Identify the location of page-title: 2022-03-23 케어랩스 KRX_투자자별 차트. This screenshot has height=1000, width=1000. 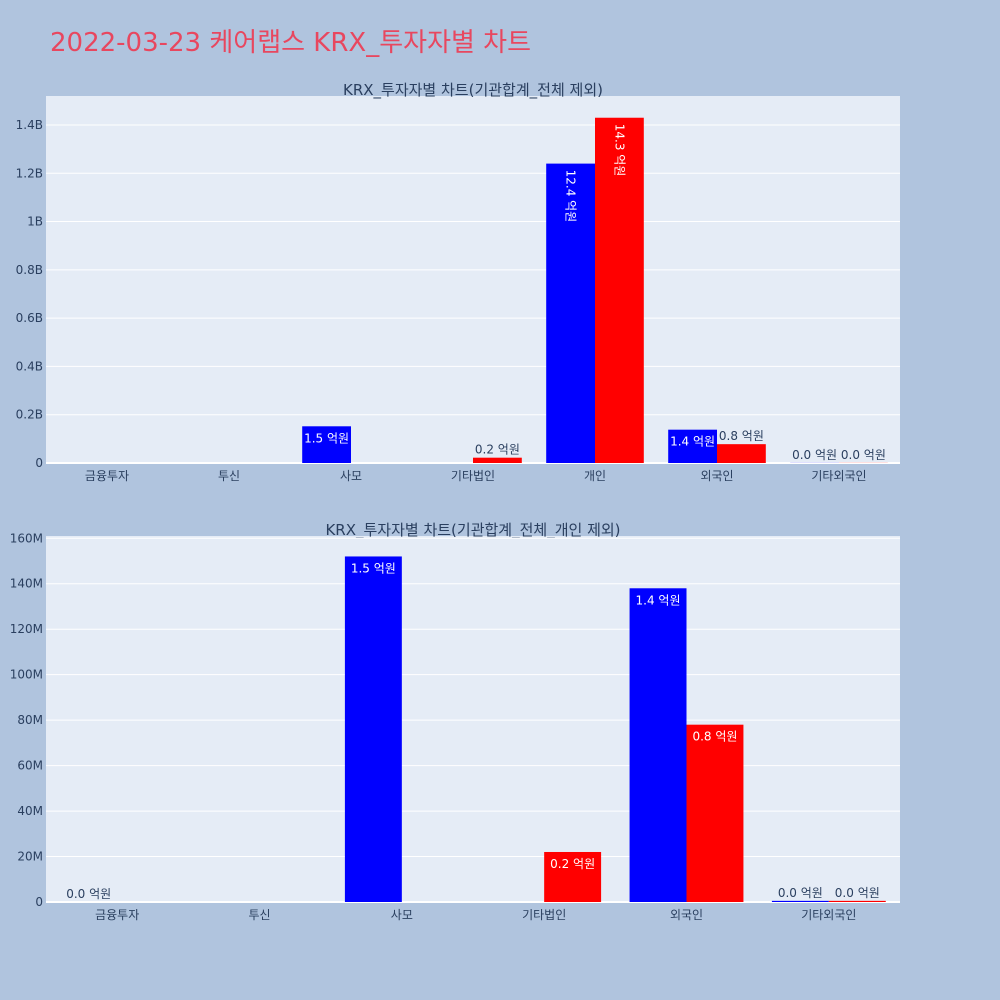
(291, 43).